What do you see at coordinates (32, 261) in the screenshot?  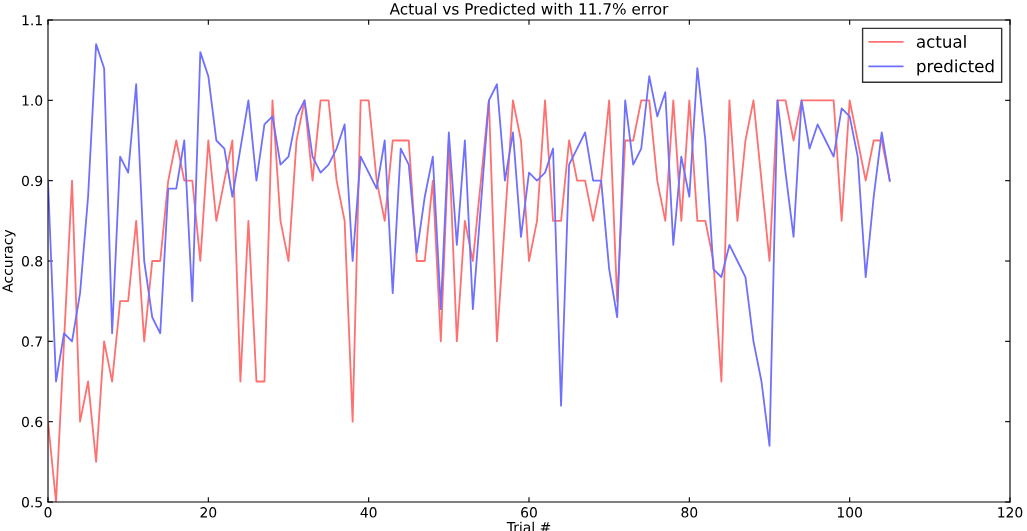 I see `y-tick-label: 0.8` at bounding box center [32, 261].